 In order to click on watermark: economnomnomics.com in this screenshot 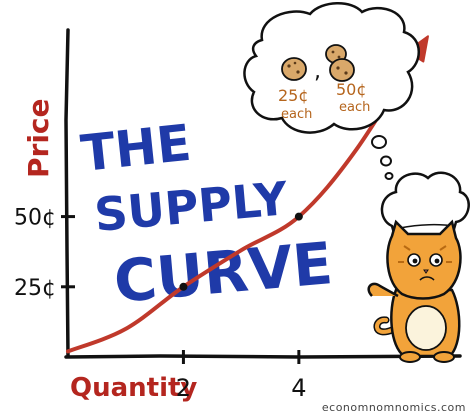, I will do `click(394, 407)`.